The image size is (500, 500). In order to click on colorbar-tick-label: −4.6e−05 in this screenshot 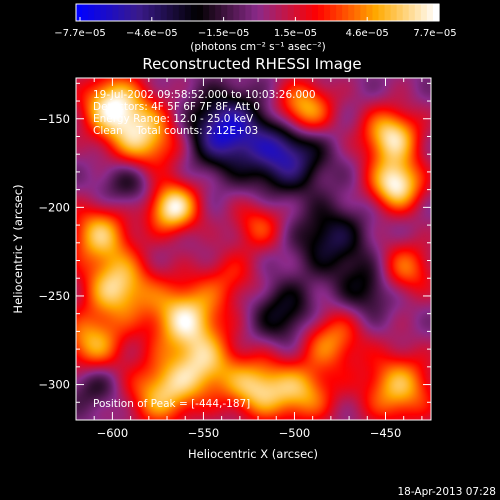, I will do `click(152, 33)`.